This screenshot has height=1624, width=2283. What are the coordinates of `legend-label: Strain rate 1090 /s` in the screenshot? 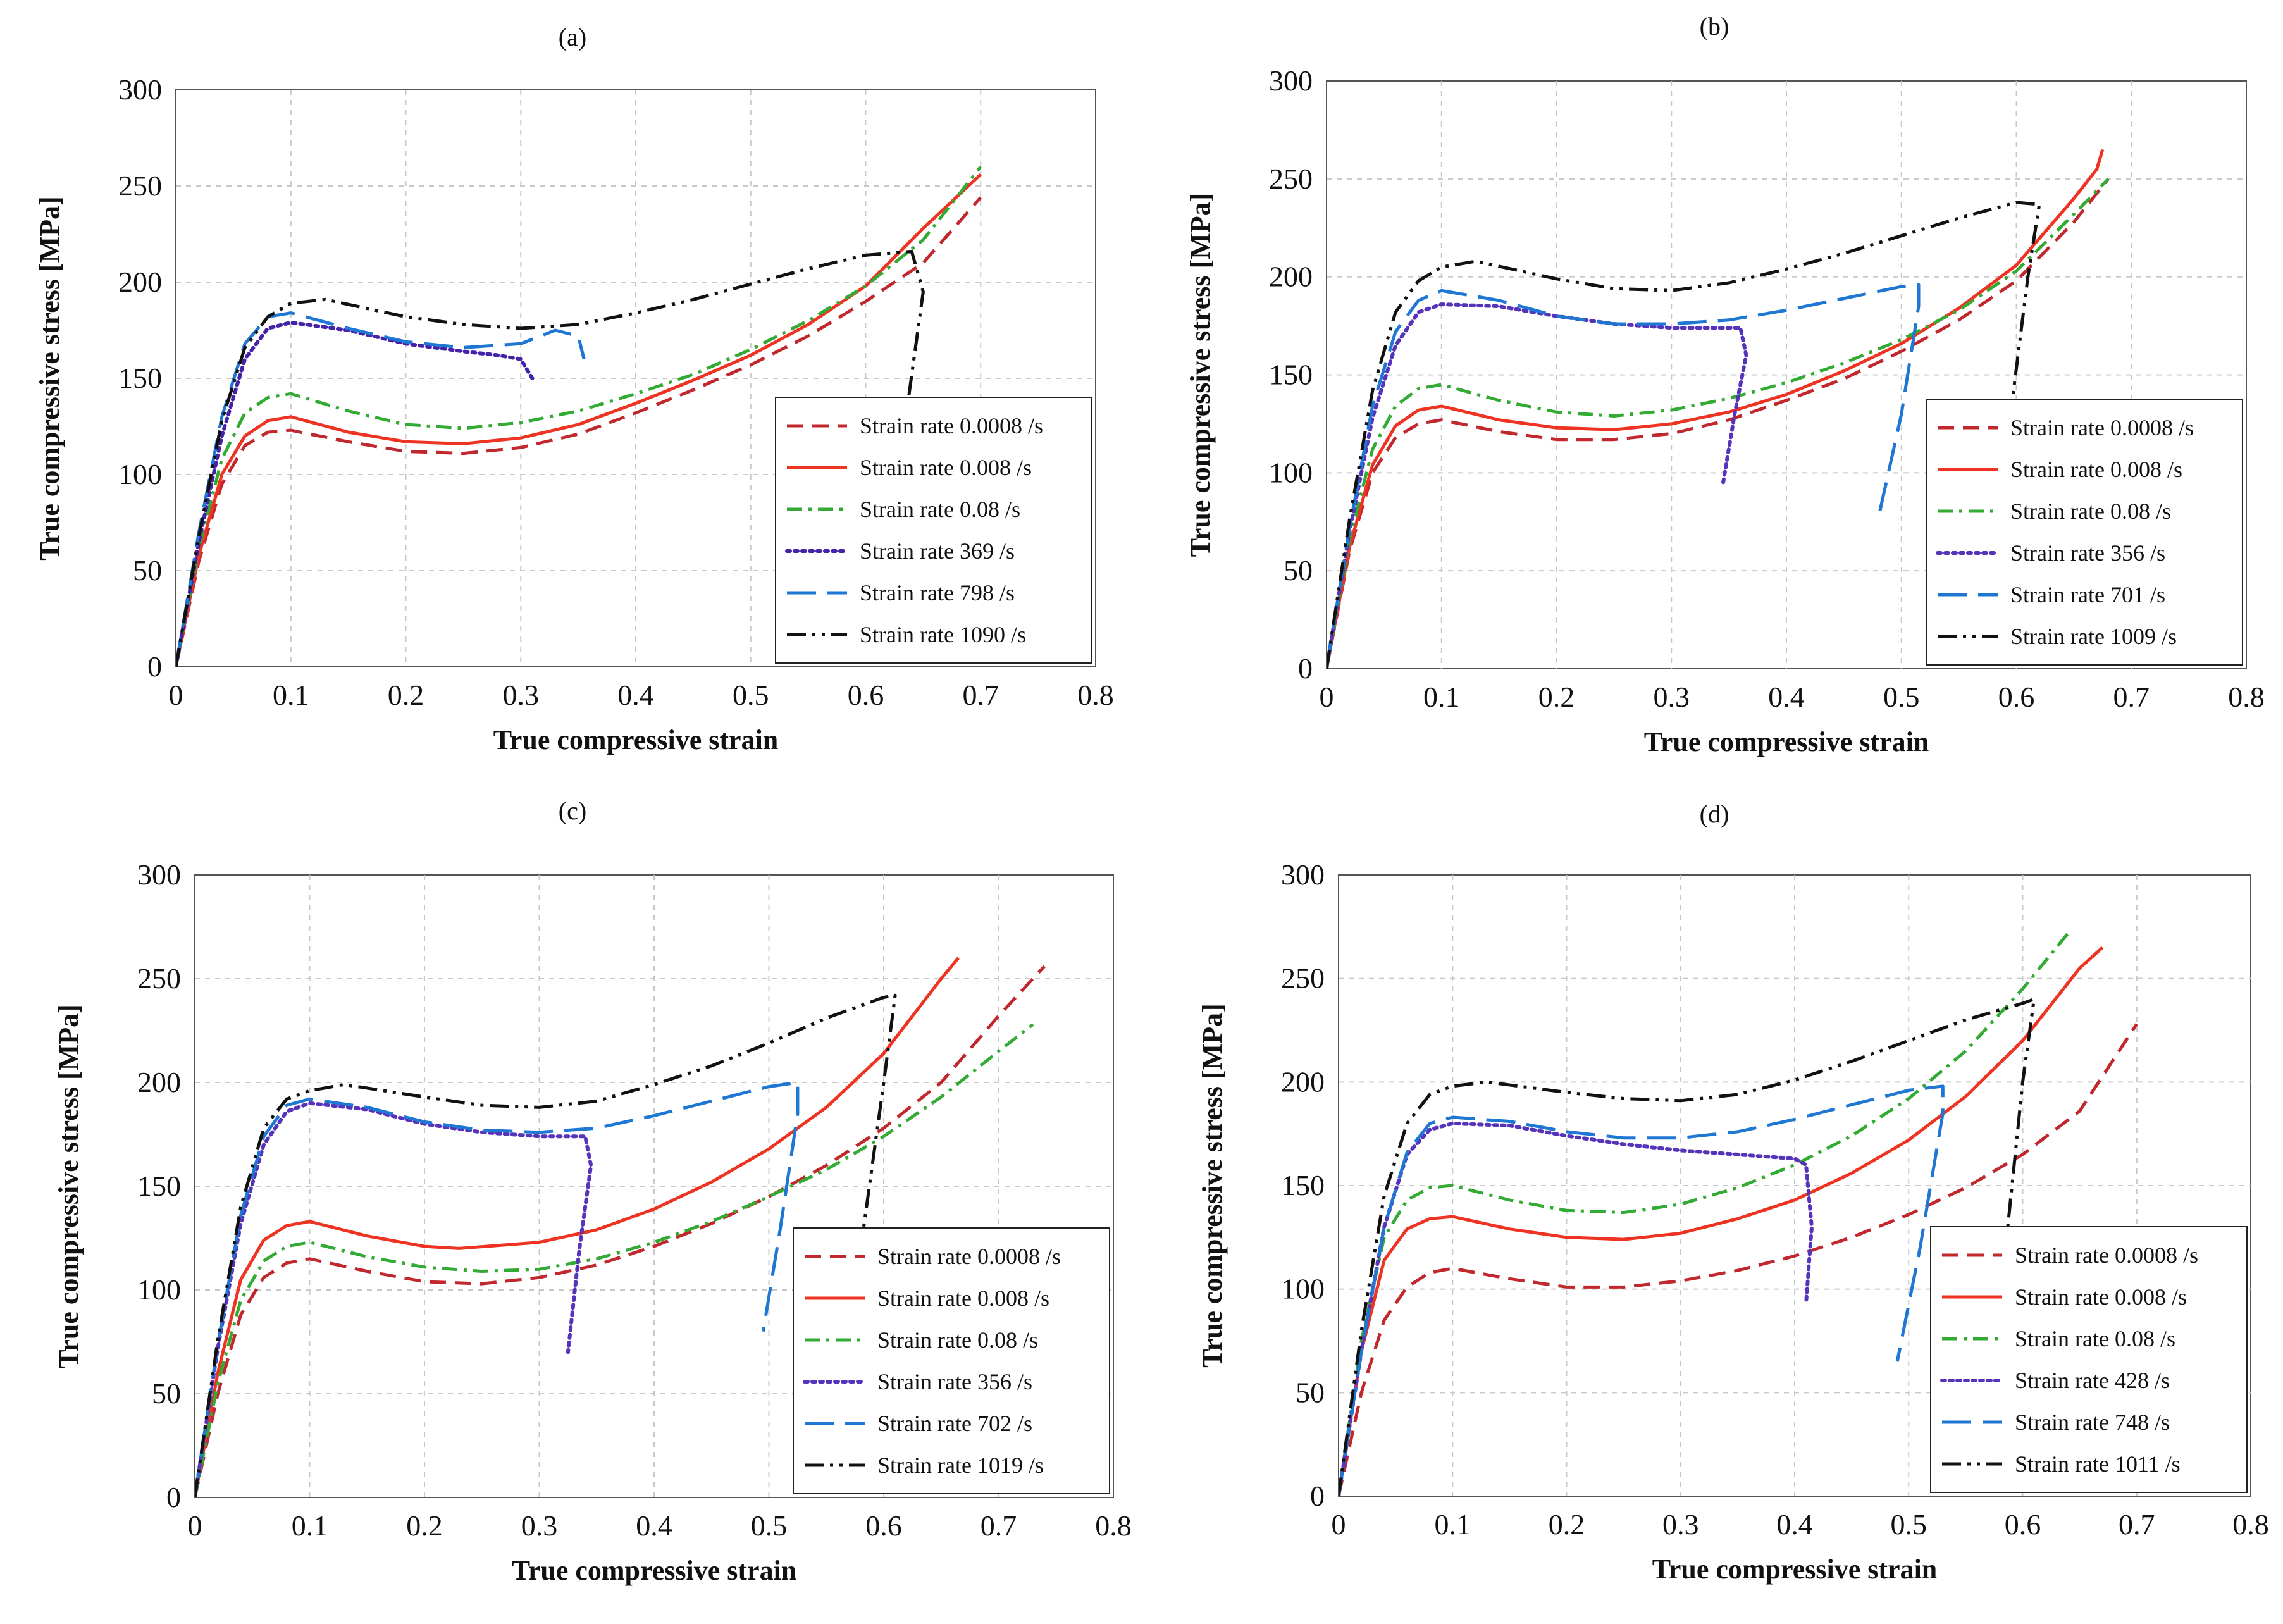 It's located at (943, 634).